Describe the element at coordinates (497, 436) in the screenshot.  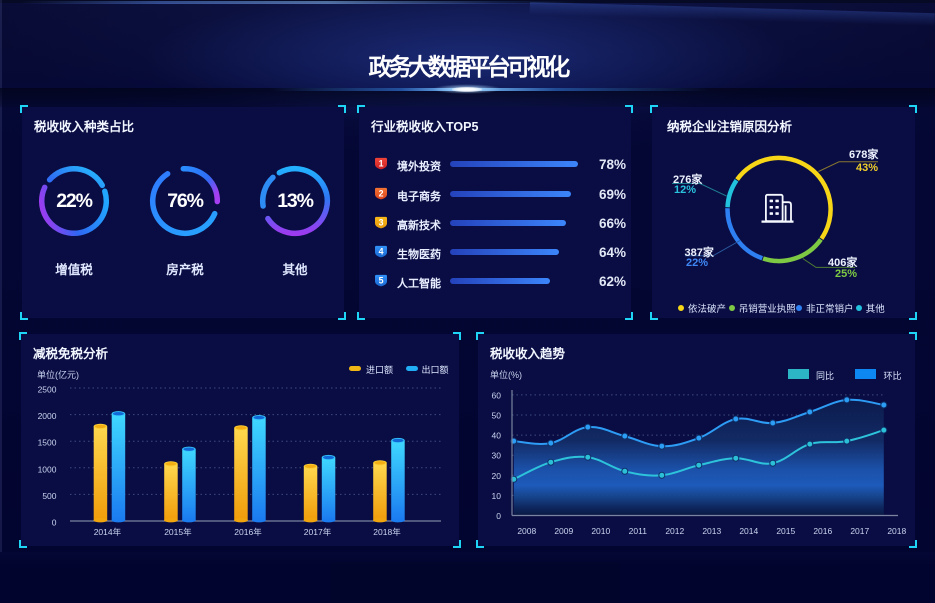
I see `svg-text: 40` at that location.